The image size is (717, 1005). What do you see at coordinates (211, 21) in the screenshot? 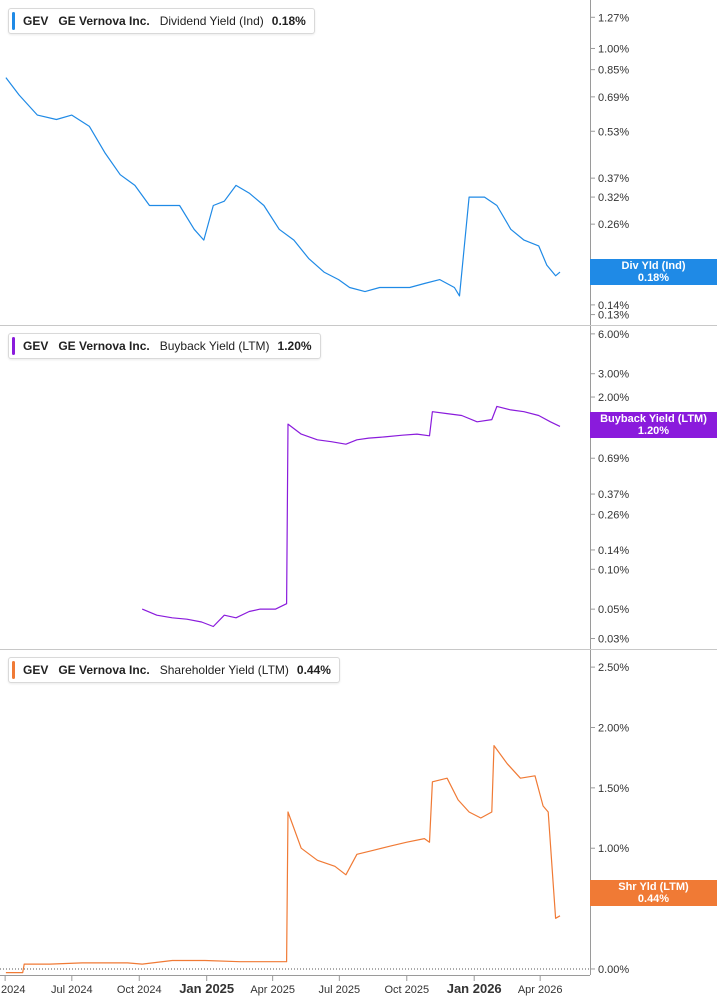
I see `legend-metric: Dividend Yield (Ind)` at bounding box center [211, 21].